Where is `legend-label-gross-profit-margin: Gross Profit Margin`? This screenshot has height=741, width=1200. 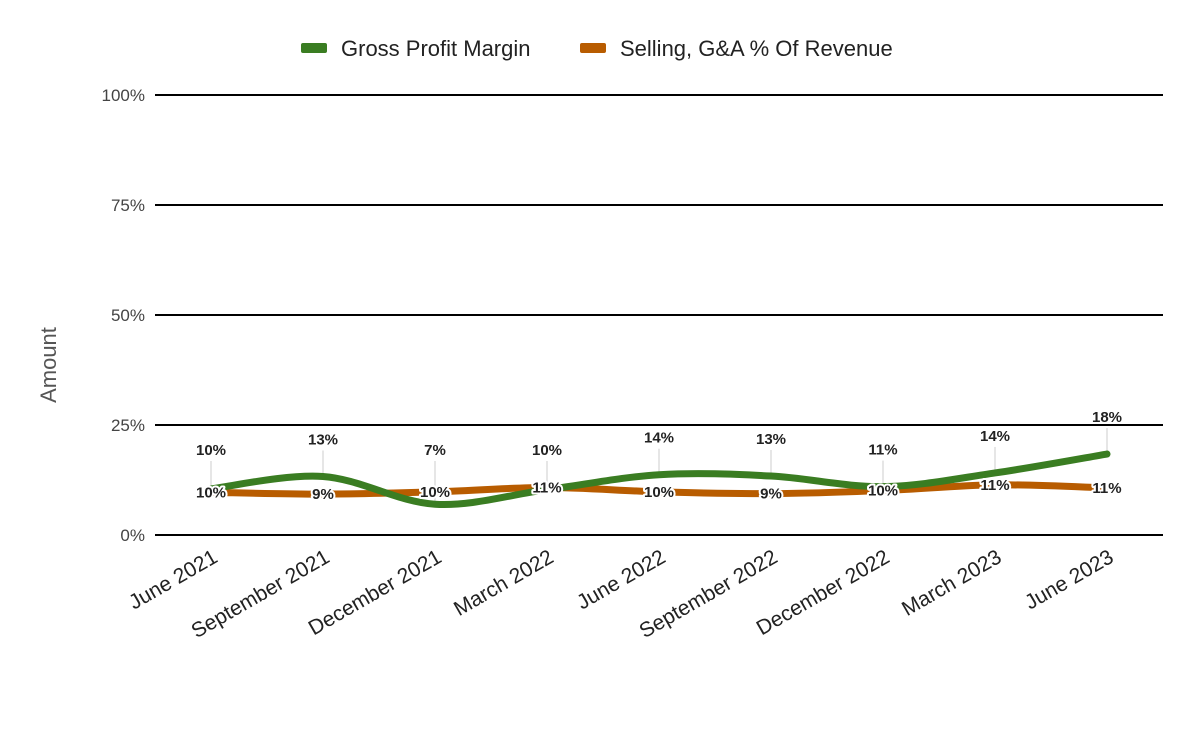
legend-label-gross-profit-margin: Gross Profit Margin is located at coordinates (436, 48).